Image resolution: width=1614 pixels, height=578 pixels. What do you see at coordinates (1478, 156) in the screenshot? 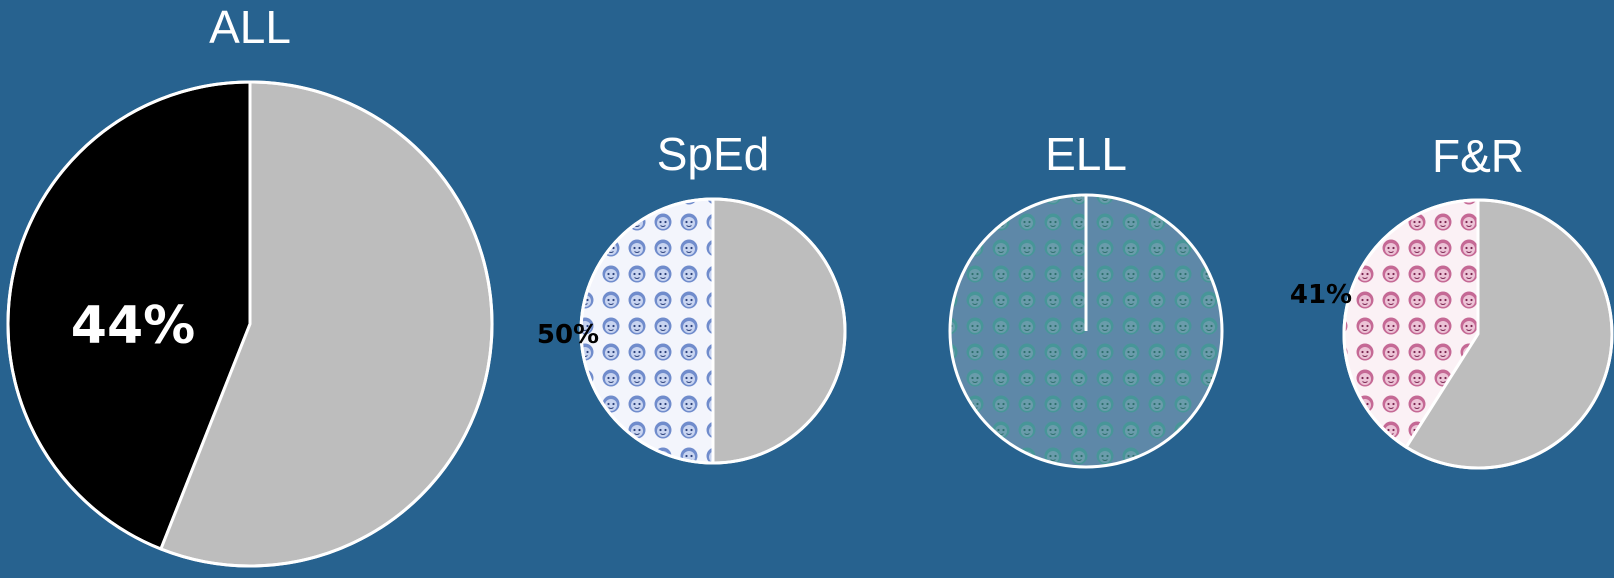
I see `pie-title: F&R` at bounding box center [1478, 156].